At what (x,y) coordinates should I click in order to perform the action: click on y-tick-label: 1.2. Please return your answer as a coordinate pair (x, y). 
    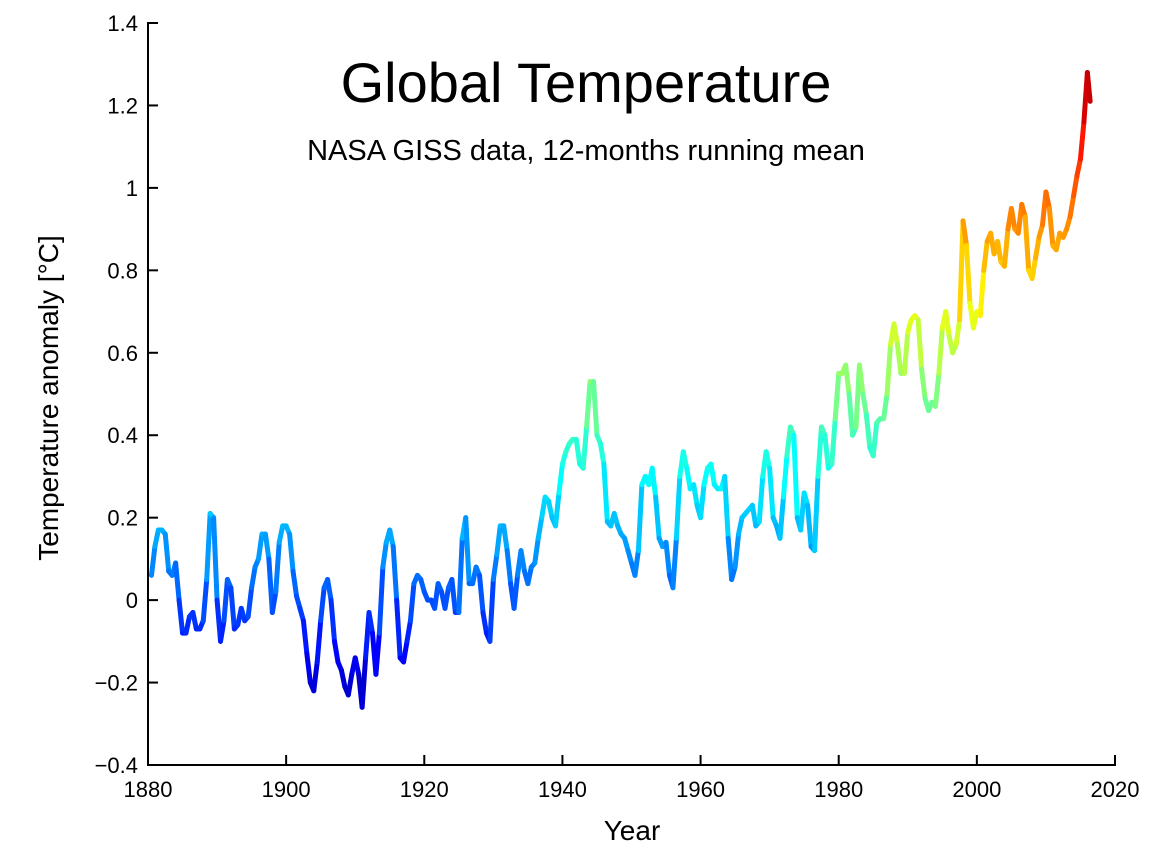
    Looking at the image, I should click on (122, 105).